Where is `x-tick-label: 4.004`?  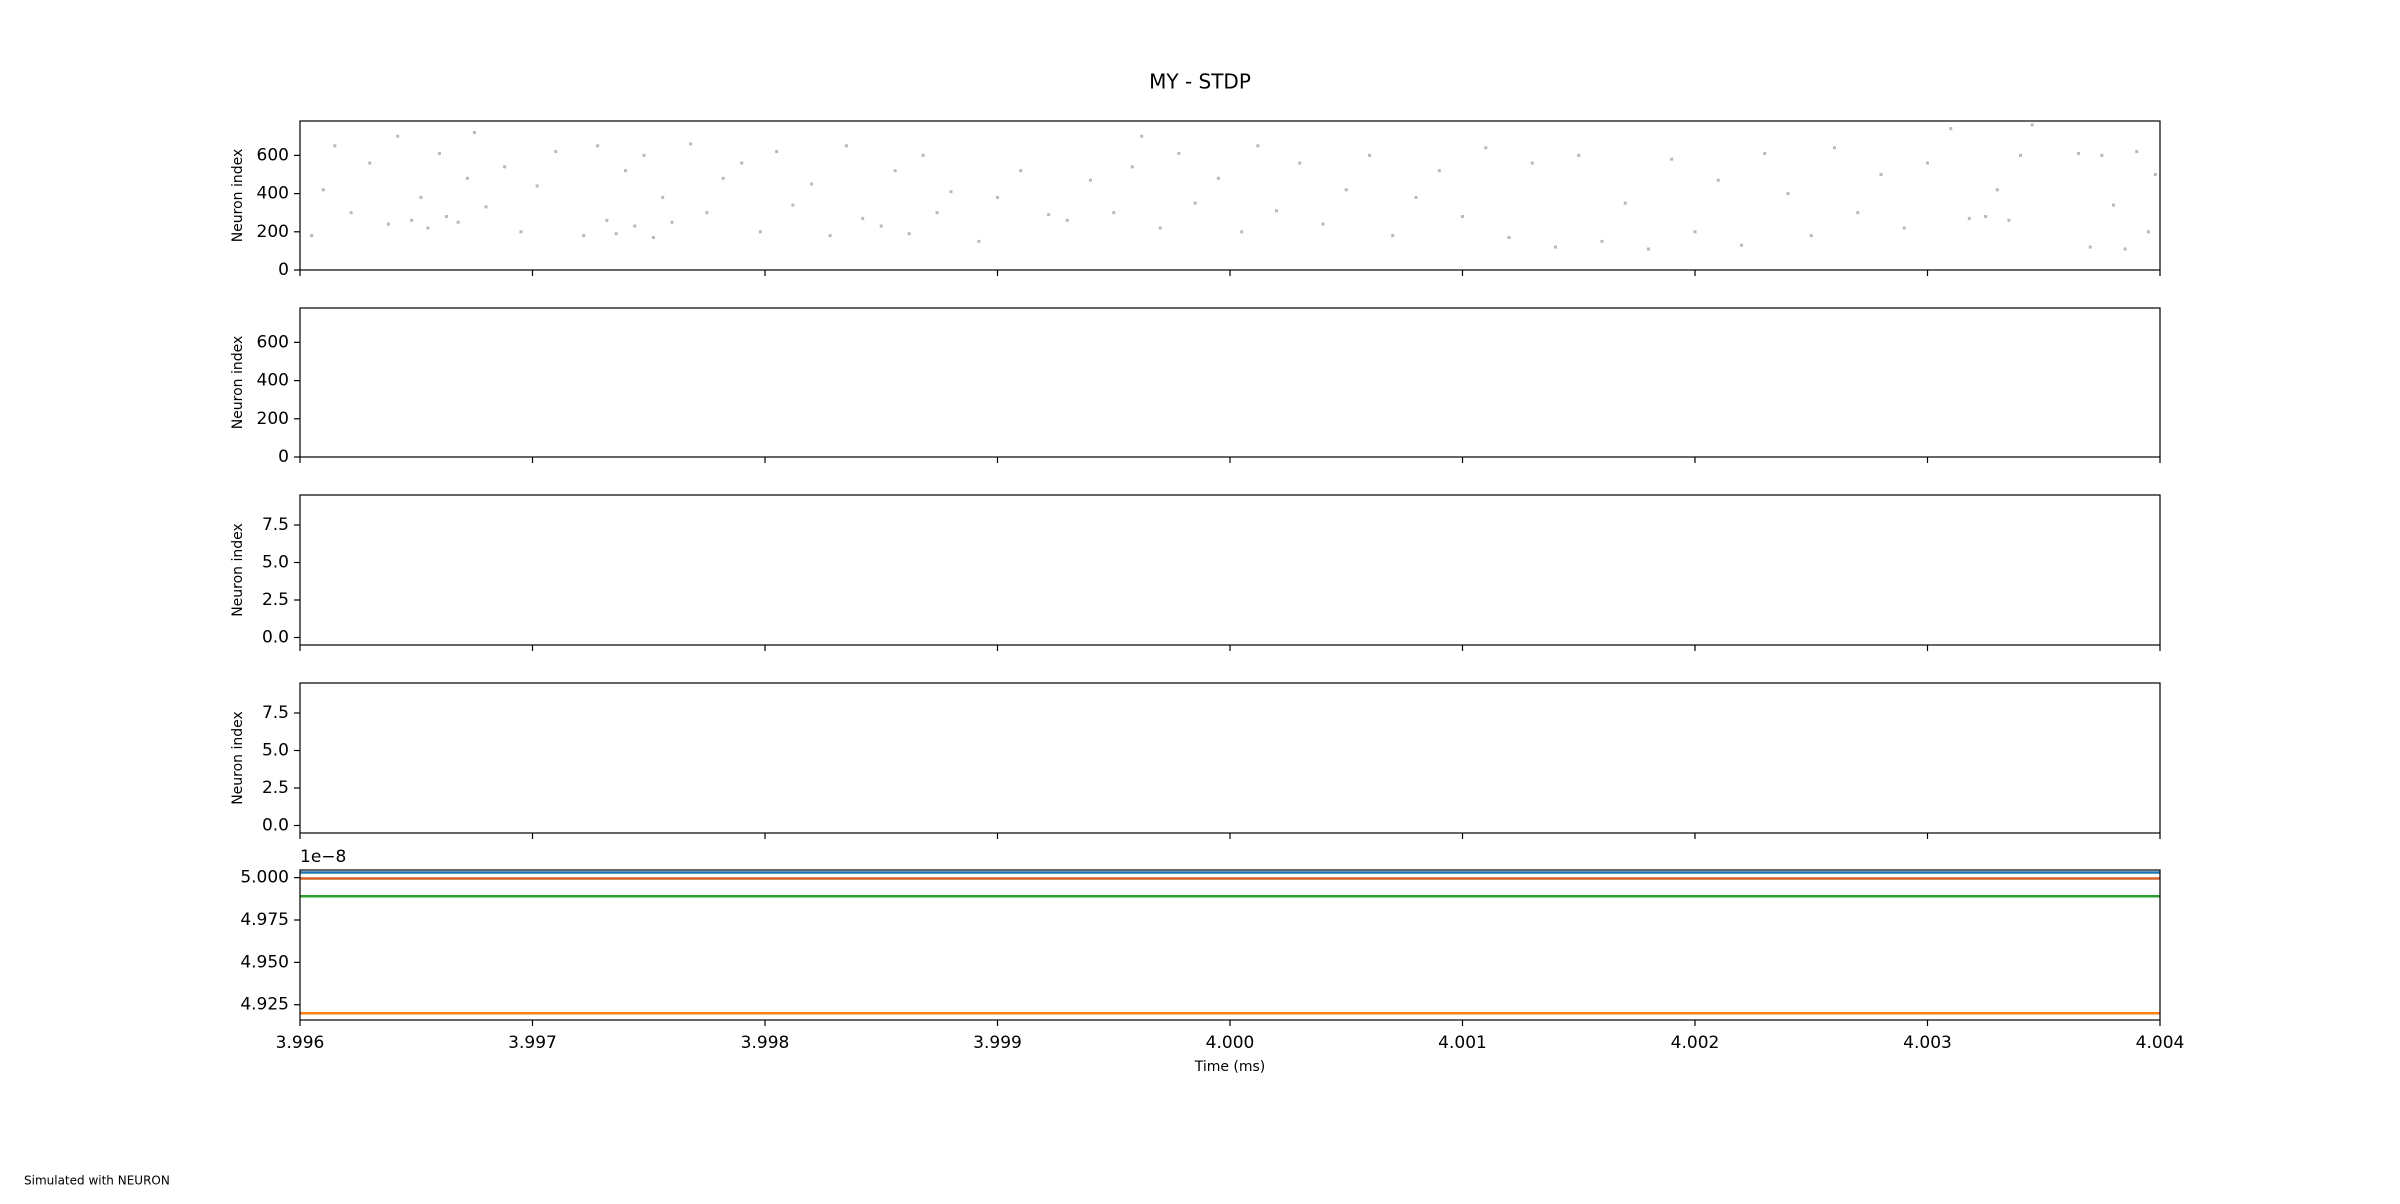 x-tick-label: 4.004 is located at coordinates (2160, 1043).